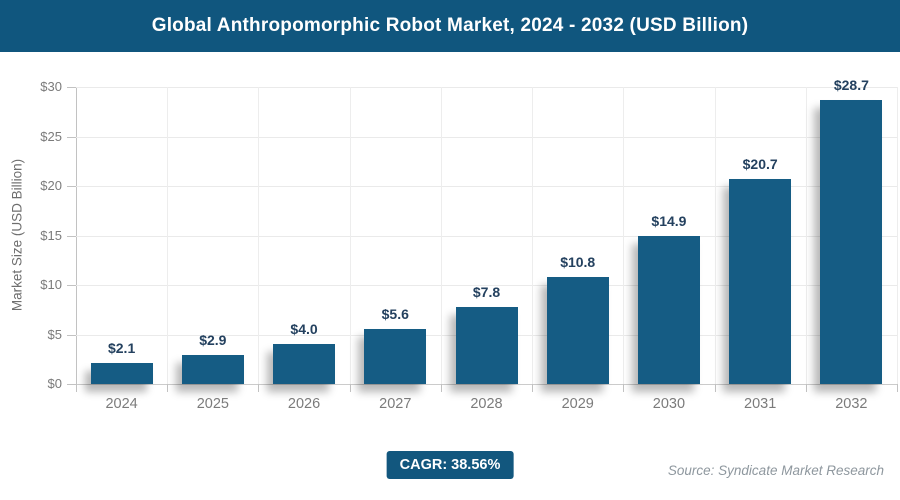  I want to click on bar-value-label: $7.8, so click(486, 291).